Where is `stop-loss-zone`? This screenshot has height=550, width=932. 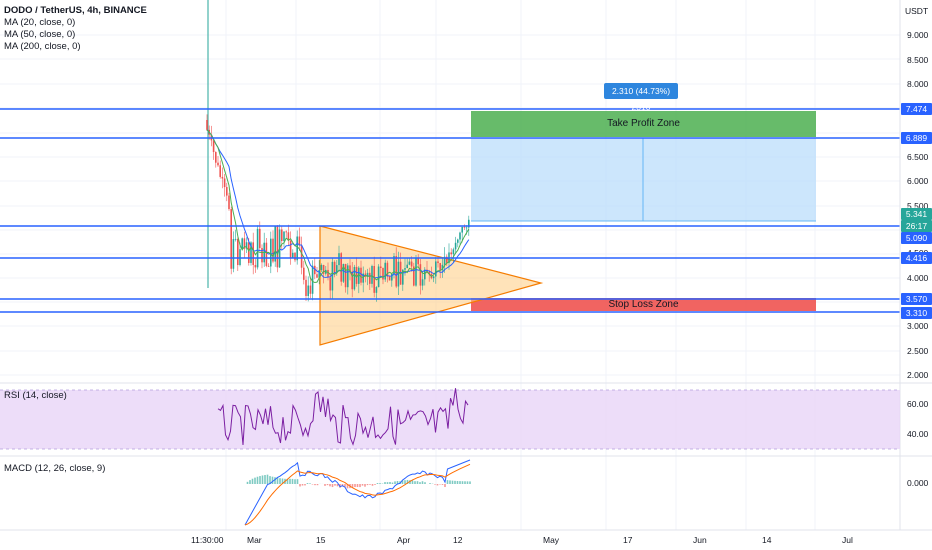
stop-loss-zone is located at coordinates (643, 304).